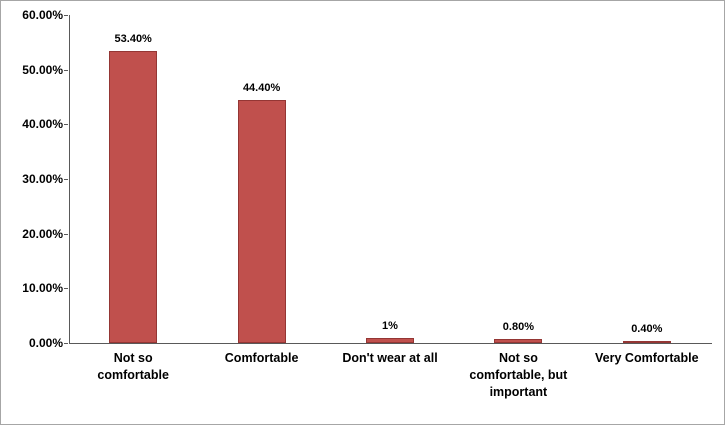 This screenshot has width=725, height=425. What do you see at coordinates (261, 88) in the screenshot?
I see `bar-value-label: 44.40%` at bounding box center [261, 88].